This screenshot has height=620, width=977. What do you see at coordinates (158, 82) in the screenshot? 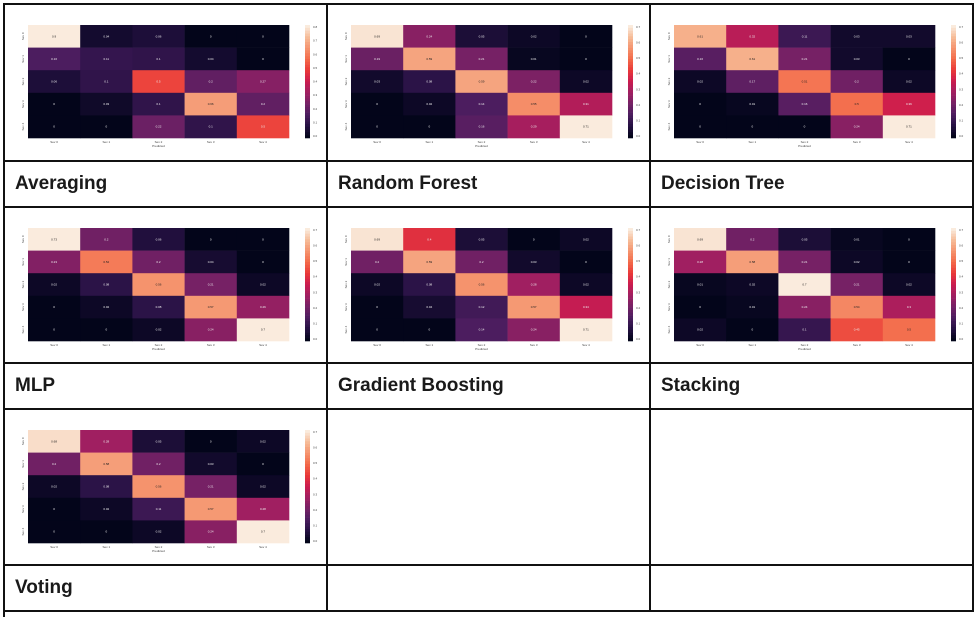
I see `cell-value-label: 0.5` at bounding box center [158, 82].